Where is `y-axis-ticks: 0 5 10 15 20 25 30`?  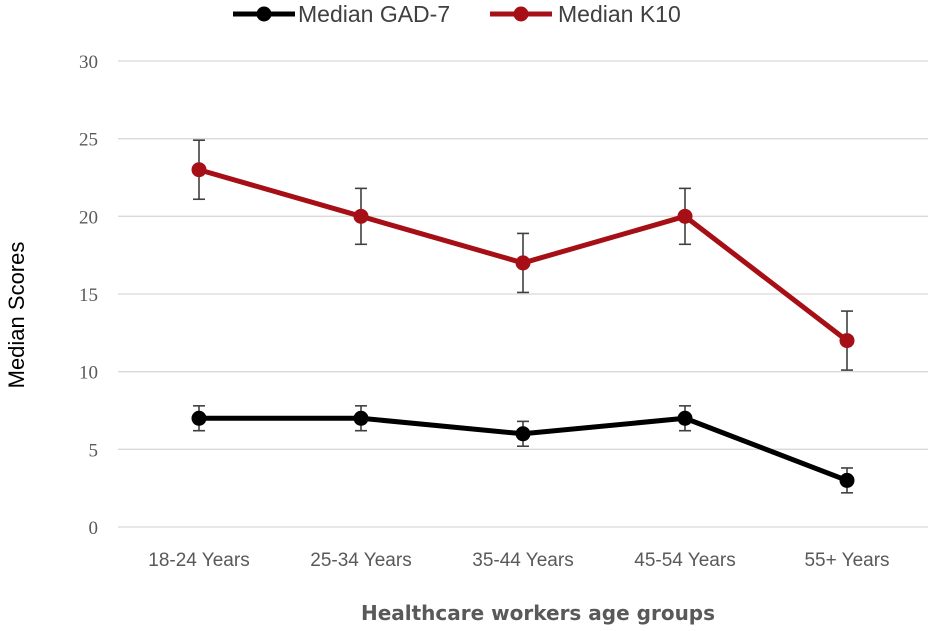
y-axis-ticks: 0 5 10 15 20 25 30 is located at coordinates (88, 295).